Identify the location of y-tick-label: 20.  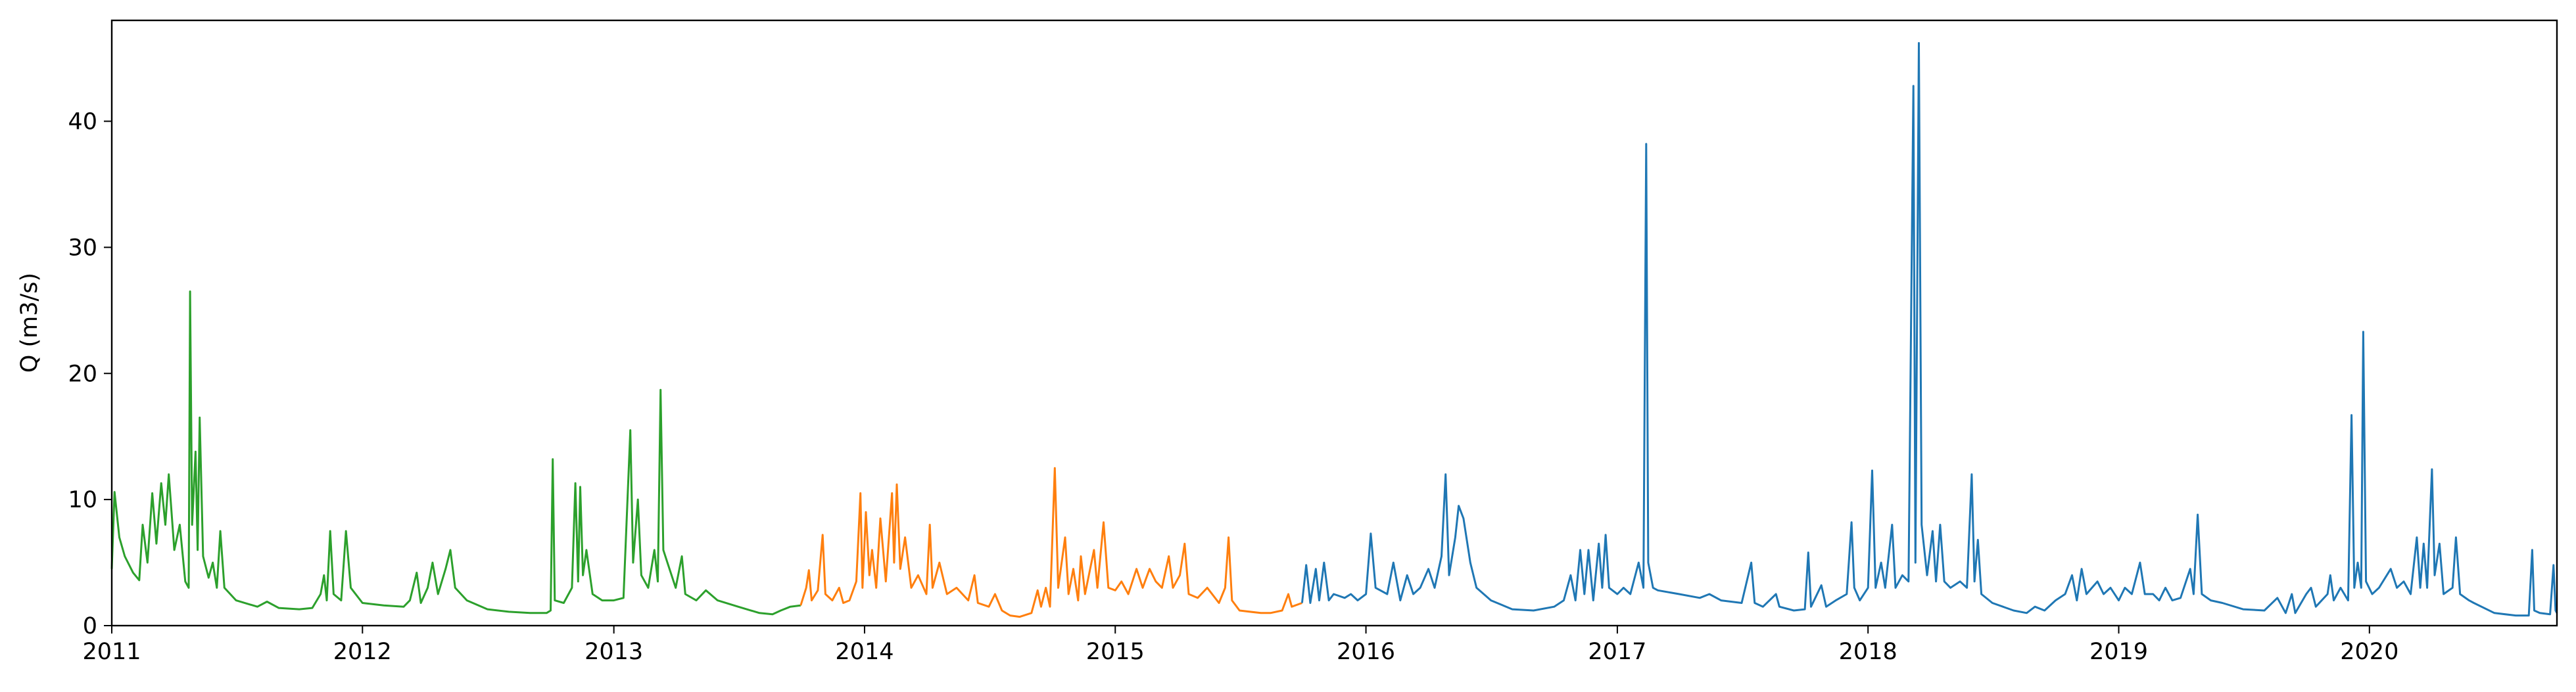
(83, 374).